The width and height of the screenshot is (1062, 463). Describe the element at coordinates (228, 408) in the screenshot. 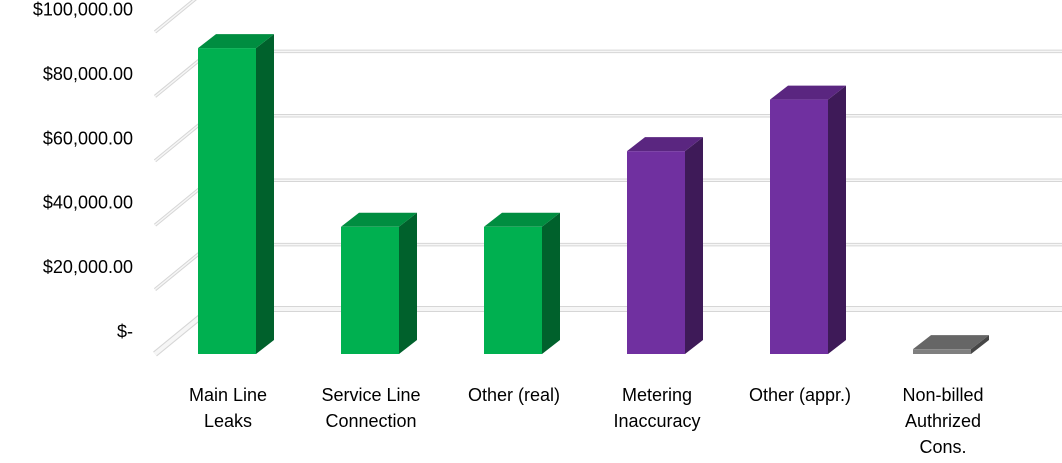

I see `x-category-label: Main Line Leaks` at that location.